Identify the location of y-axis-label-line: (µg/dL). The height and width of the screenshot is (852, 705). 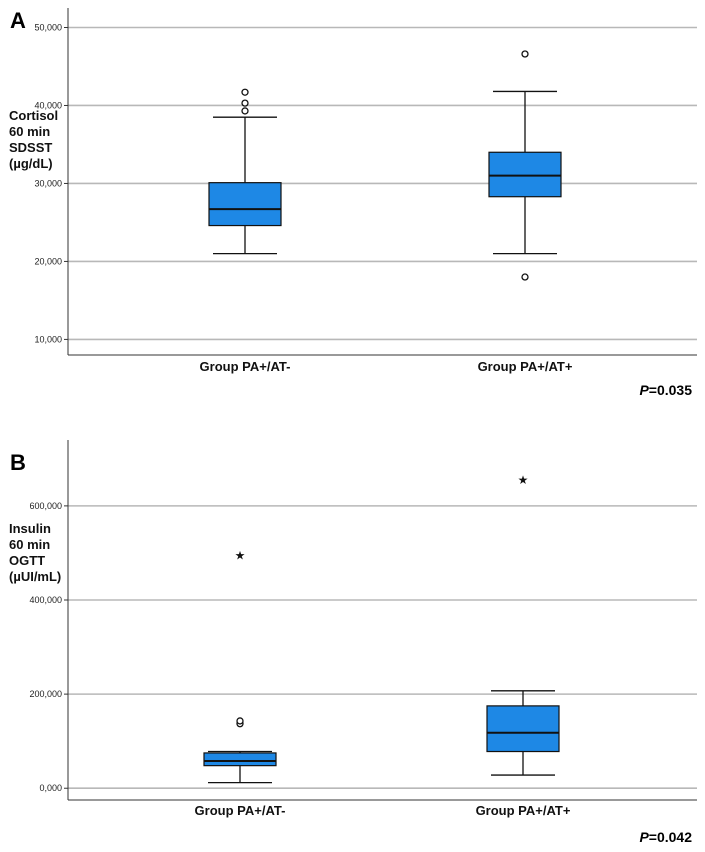
(31, 163).